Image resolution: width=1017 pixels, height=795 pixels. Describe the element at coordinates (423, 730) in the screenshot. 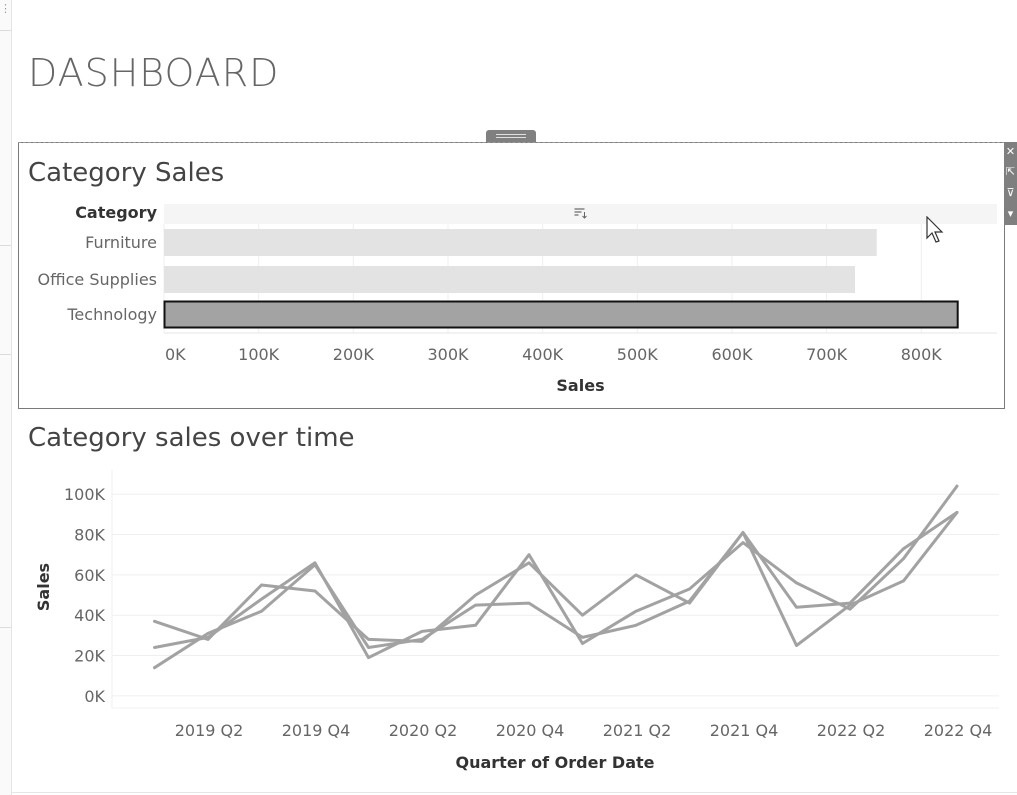

I see `x-tick-label: 2020 Q2` at that location.